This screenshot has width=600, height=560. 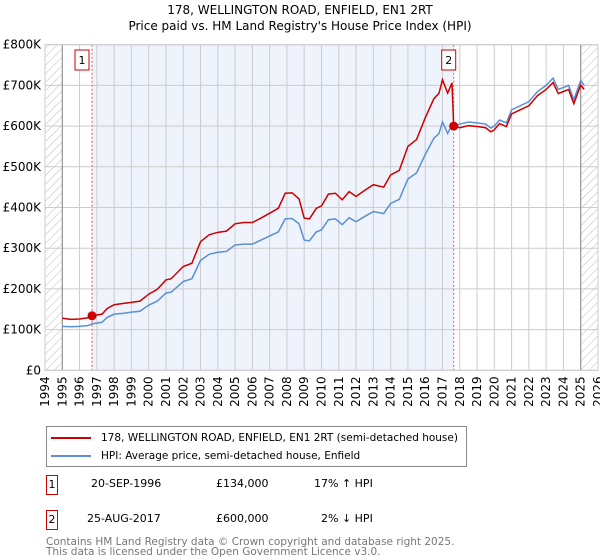 What do you see at coordinates (595, 391) in the screenshot?
I see `x-tick-label: 2026` at bounding box center [595, 391].